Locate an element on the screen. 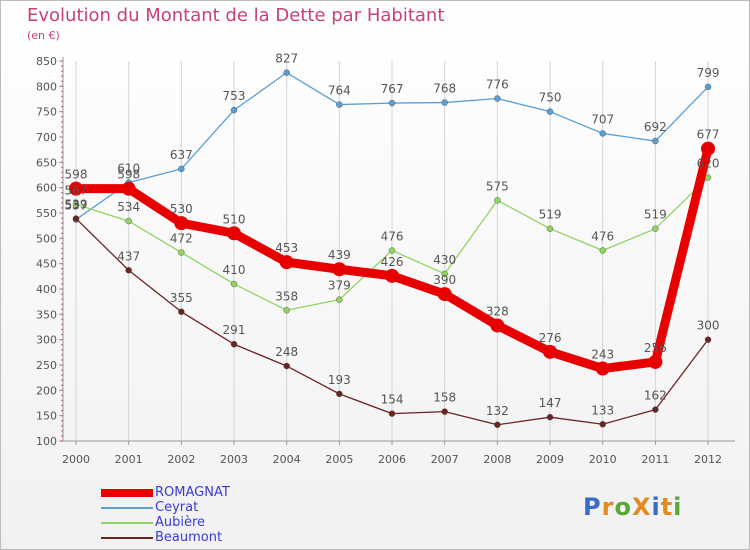 This screenshot has height=550, width=750. y-tick-label-650: 650 is located at coordinates (46, 162).